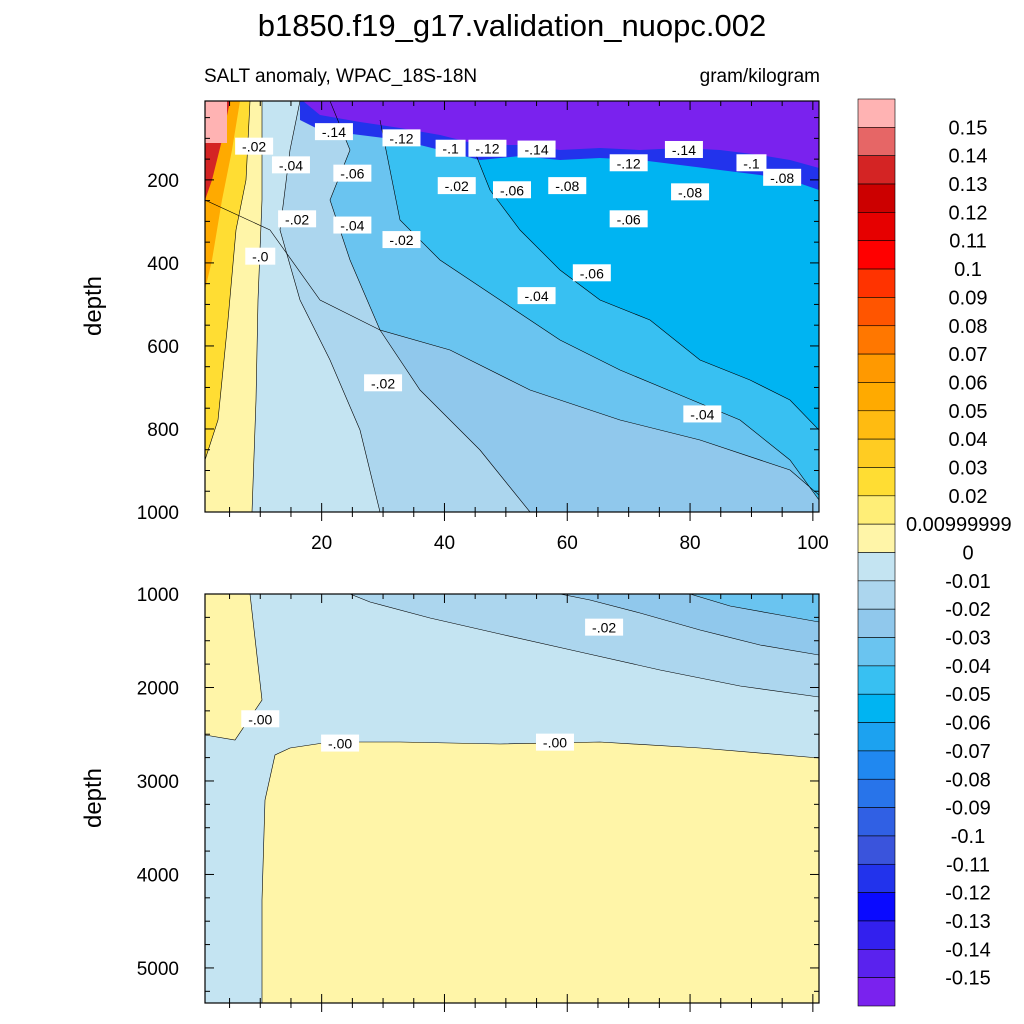  Describe the element at coordinates (968, 327) in the screenshot. I see `colorbar-label: 0.08` at that location.